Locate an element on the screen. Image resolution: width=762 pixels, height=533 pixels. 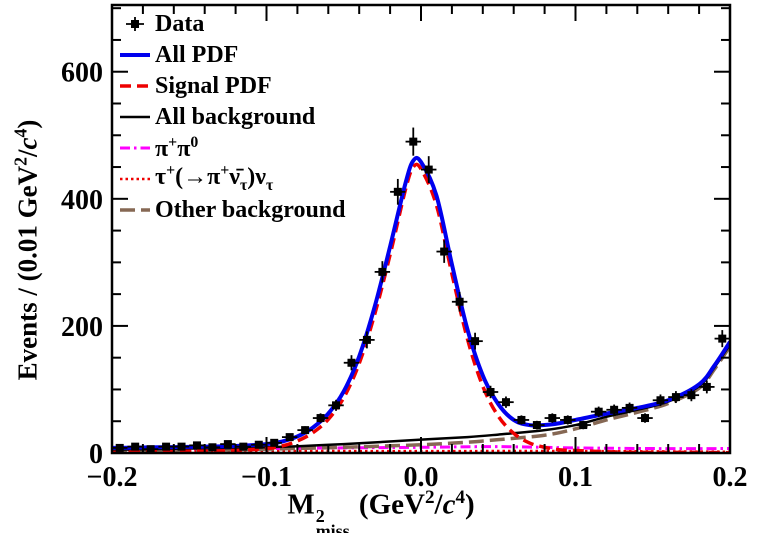
legend-item-data: Data is located at coordinates (232, 23).